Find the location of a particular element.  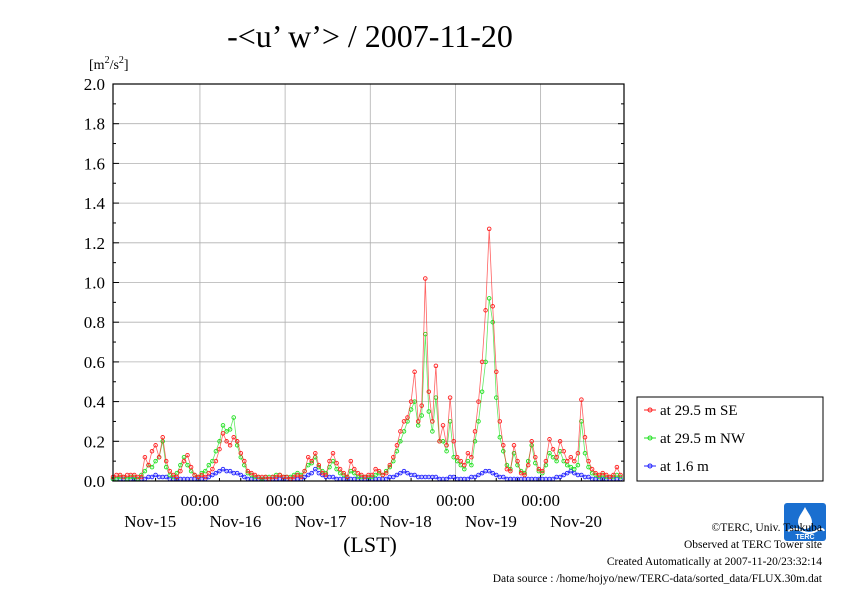

x-tick-date: Nov-20 is located at coordinates (576, 521).